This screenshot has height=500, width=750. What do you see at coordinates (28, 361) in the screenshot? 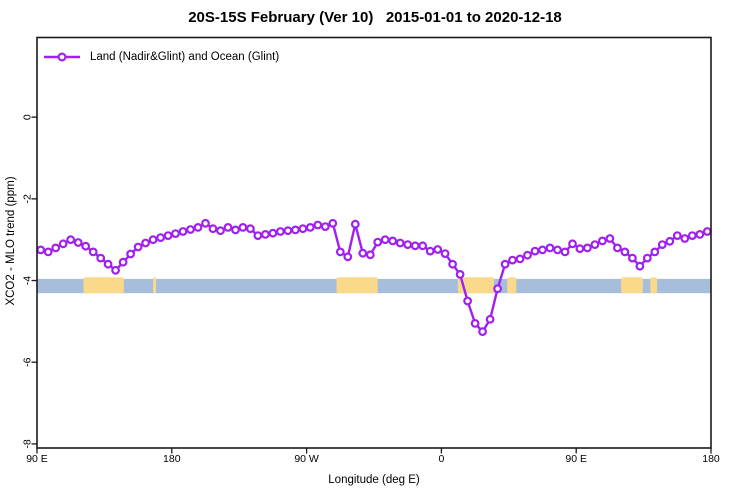
I see `y-tick-label: -6` at bounding box center [28, 361].